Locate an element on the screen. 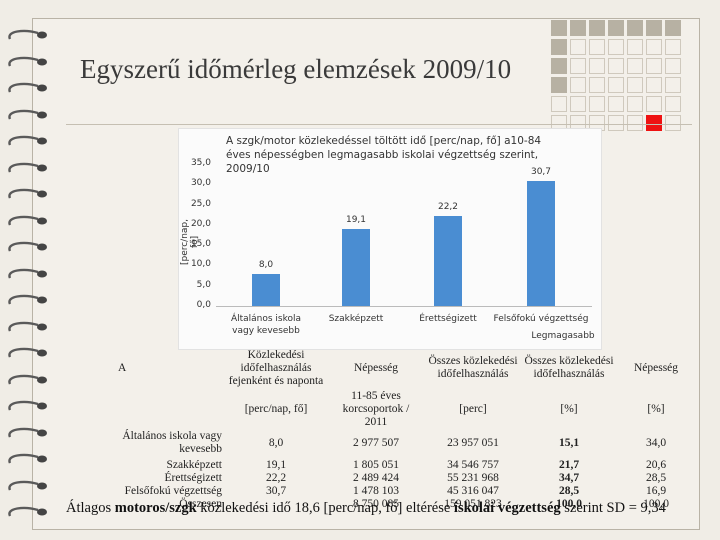  table-column: 19,1 22,2 30,7 is located at coordinates (276, 485).